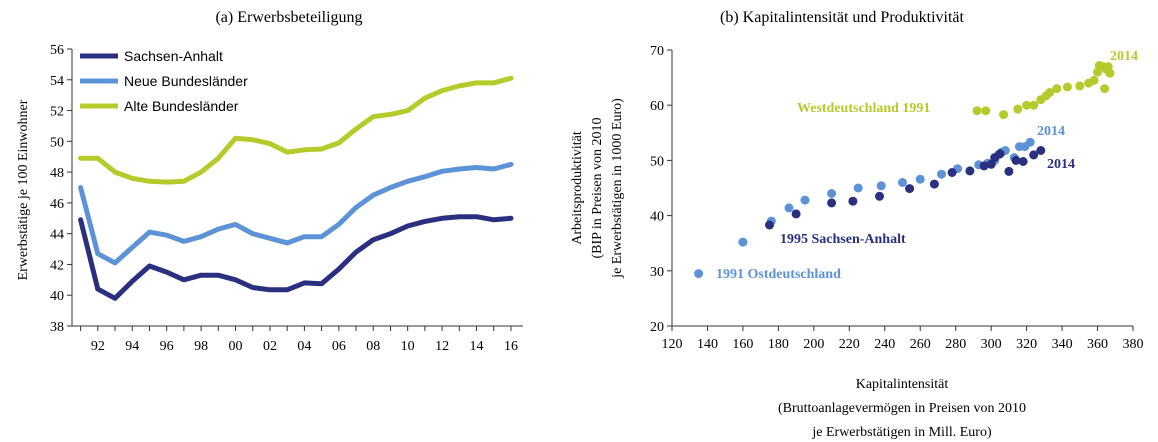 The width and height of the screenshot is (1158, 442). What do you see at coordinates (23, 189) in the screenshot?
I see `chart-a-ylabel: Erwerbstätige je 100 Einwohner` at bounding box center [23, 189].